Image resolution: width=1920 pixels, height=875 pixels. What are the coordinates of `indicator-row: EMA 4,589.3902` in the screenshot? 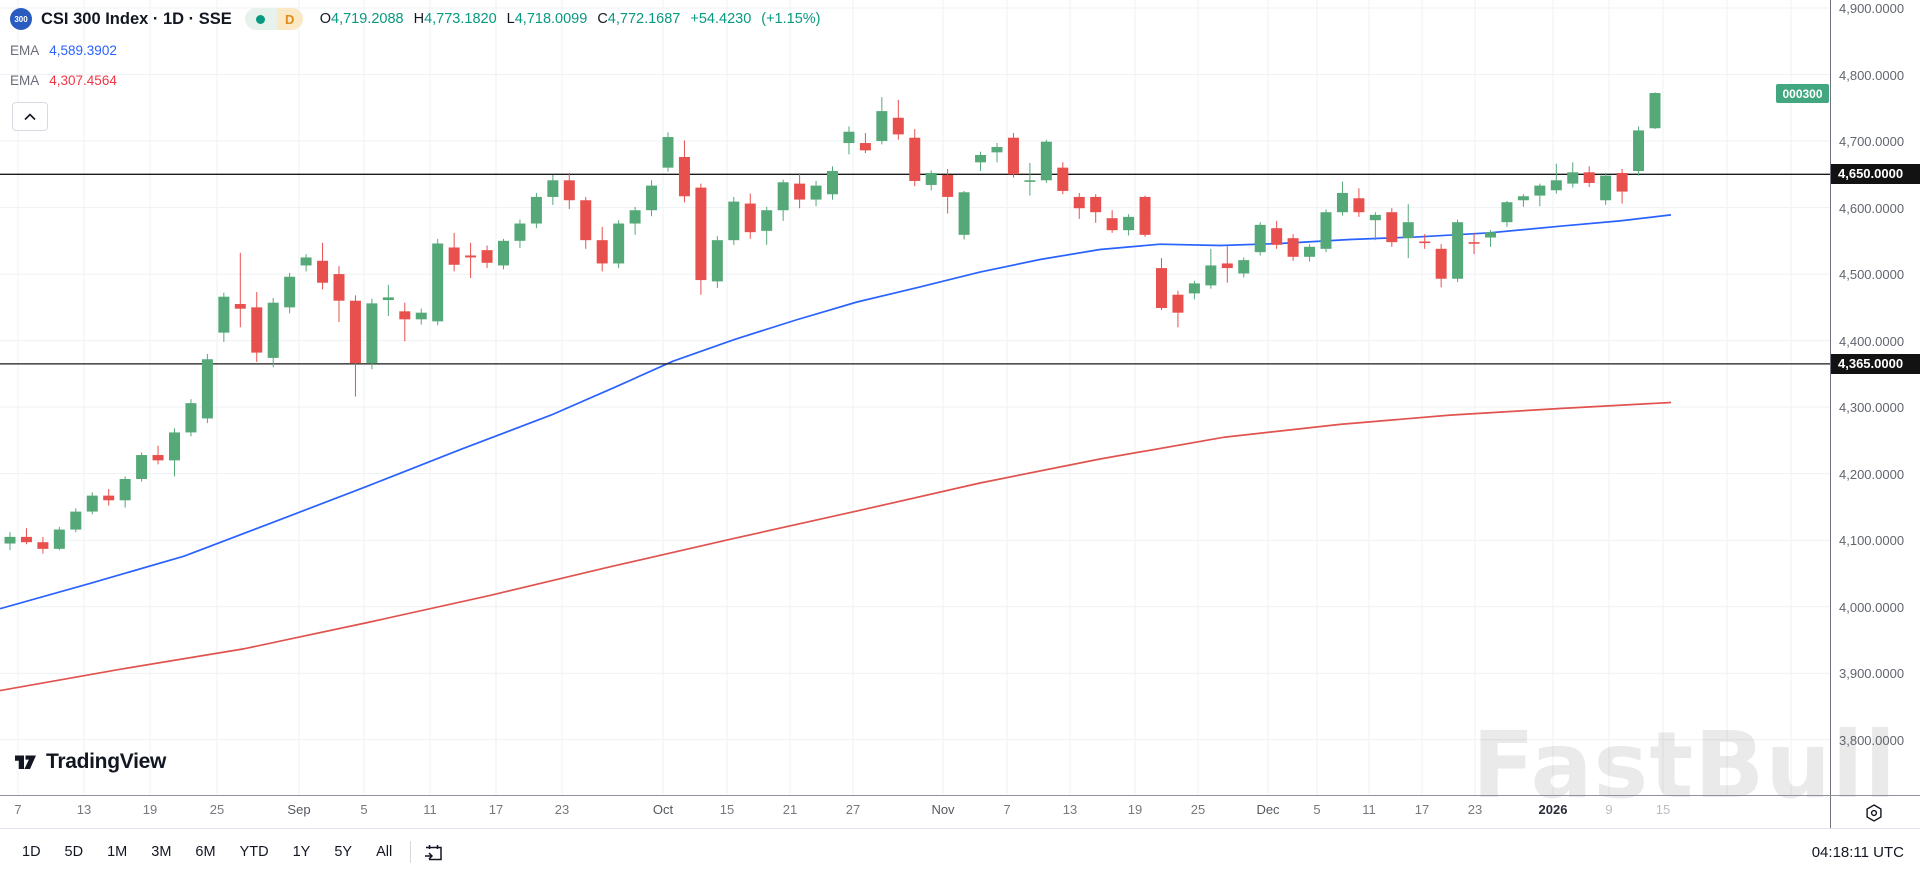 It's located at (415, 50).